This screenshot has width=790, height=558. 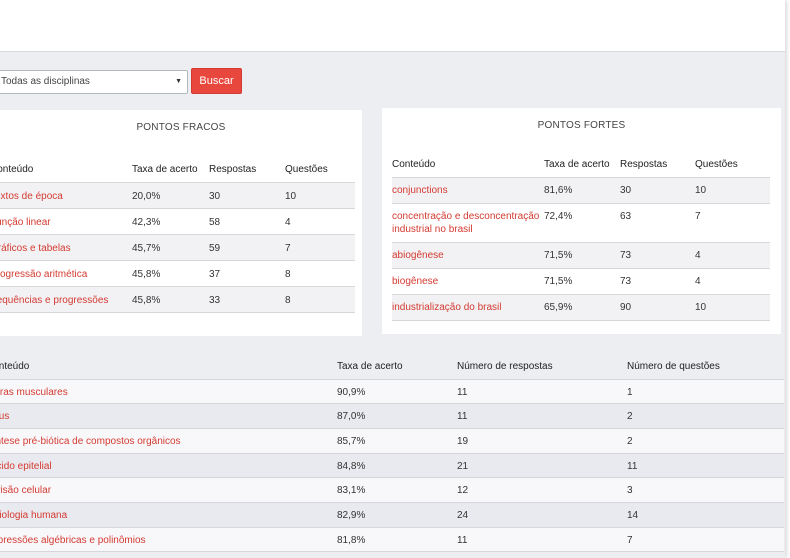 What do you see at coordinates (397, 416) in the screenshot?
I see `accuracy-cell: 87,0%` at bounding box center [397, 416].